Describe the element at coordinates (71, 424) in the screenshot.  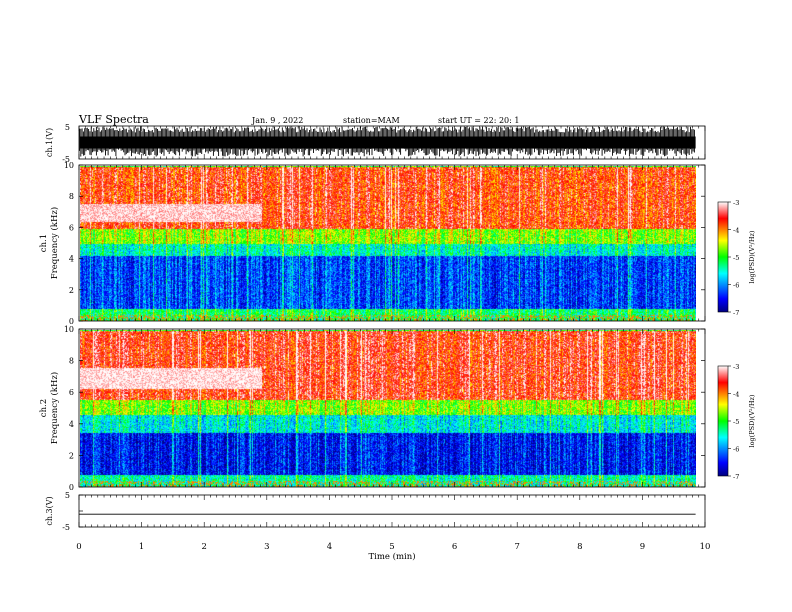
I see `ch2-spectrogram-ytick-label: 4` at that location.